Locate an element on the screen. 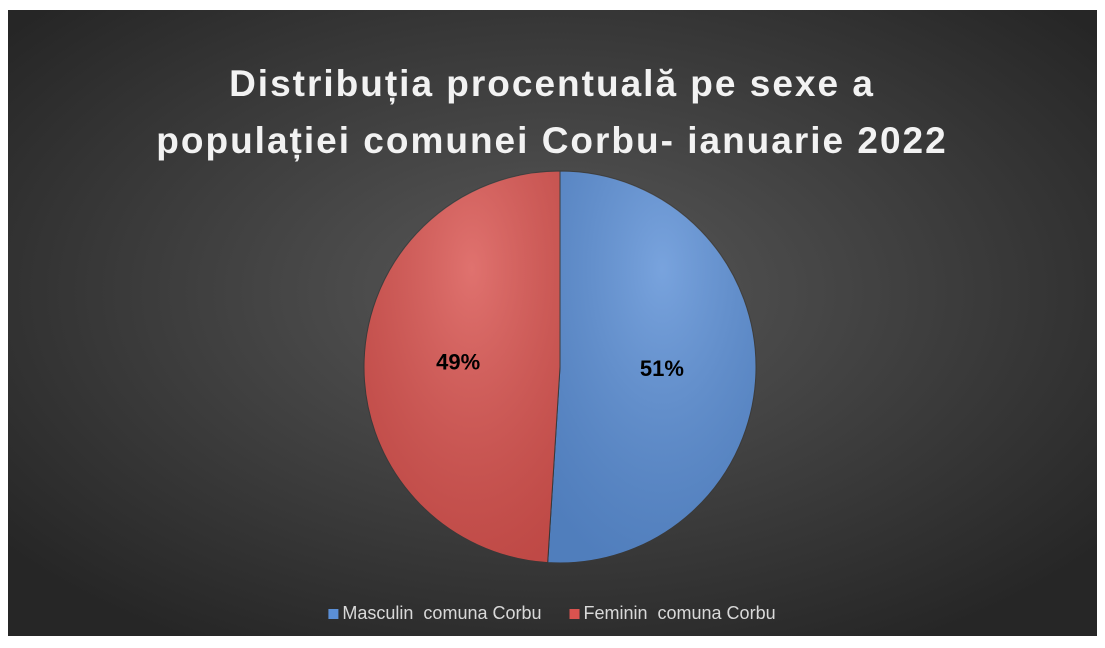 This screenshot has width=1105, height=648. legend-label: Masculin comuna Corbu is located at coordinates (441, 613).